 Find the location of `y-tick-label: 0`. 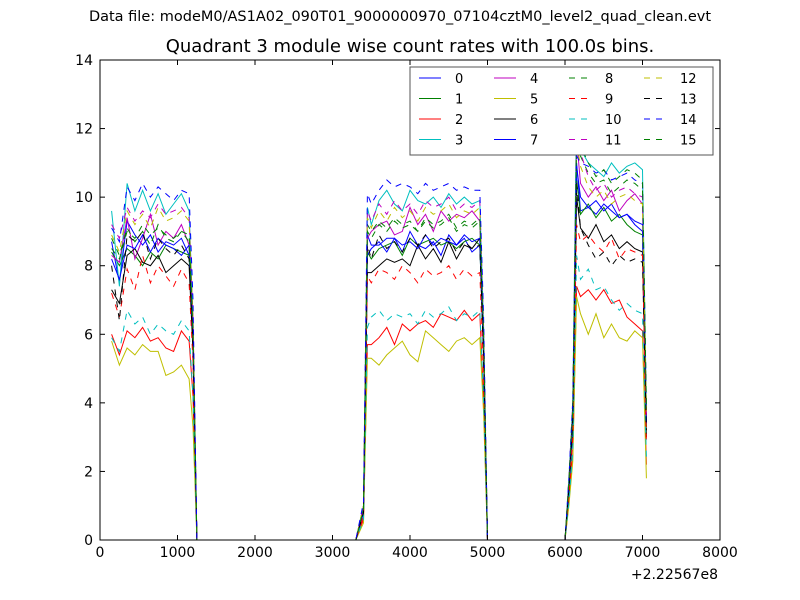

y-tick-label: 0 is located at coordinates (88, 541).